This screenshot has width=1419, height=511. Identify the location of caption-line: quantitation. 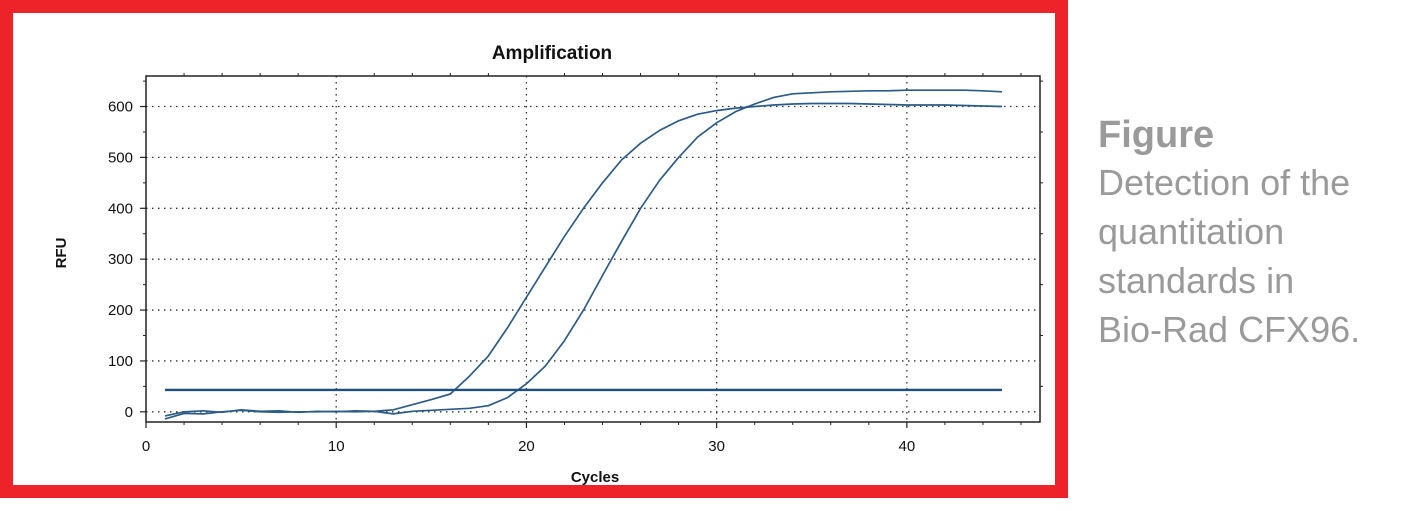
(1191, 231).